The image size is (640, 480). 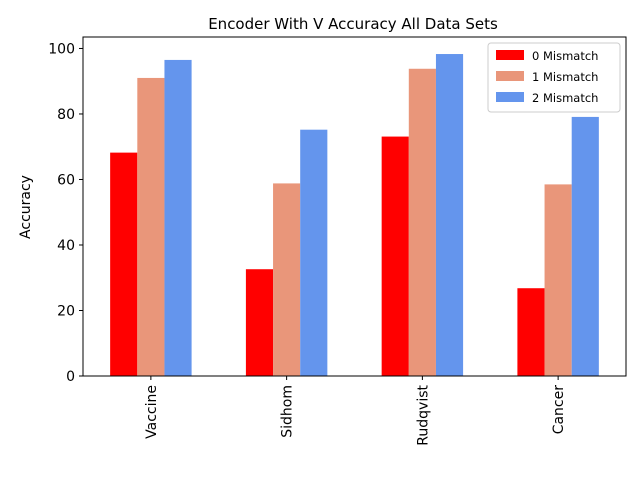 What do you see at coordinates (449, 215) in the screenshot?
I see `bar-2-mismatch-rudqvist` at bounding box center [449, 215].